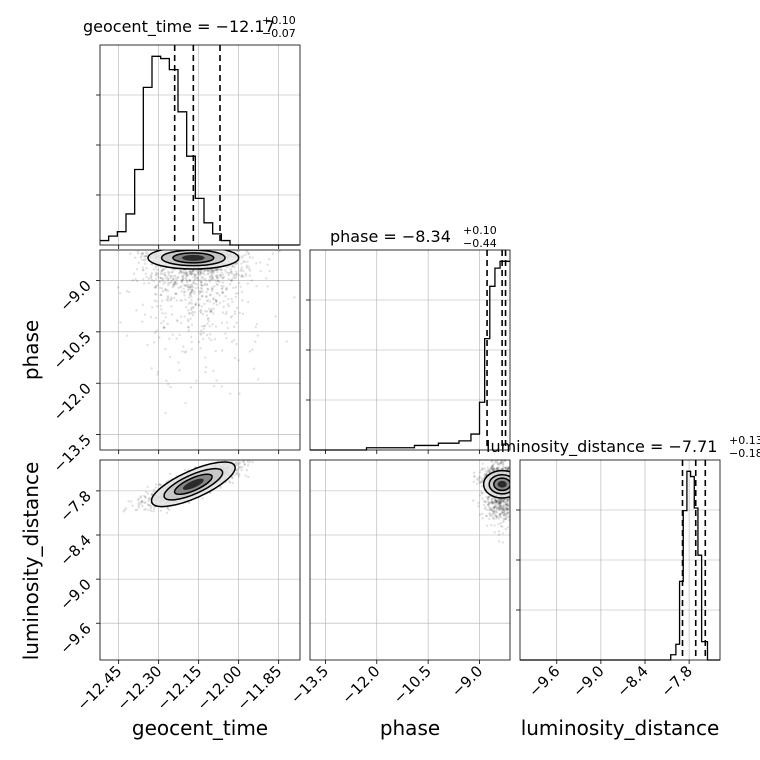 Image resolution: width=760 pixels, height=760 pixels. Describe the element at coordinates (588, 681) in the screenshot. I see `x-tick-label: −9.0` at that location.